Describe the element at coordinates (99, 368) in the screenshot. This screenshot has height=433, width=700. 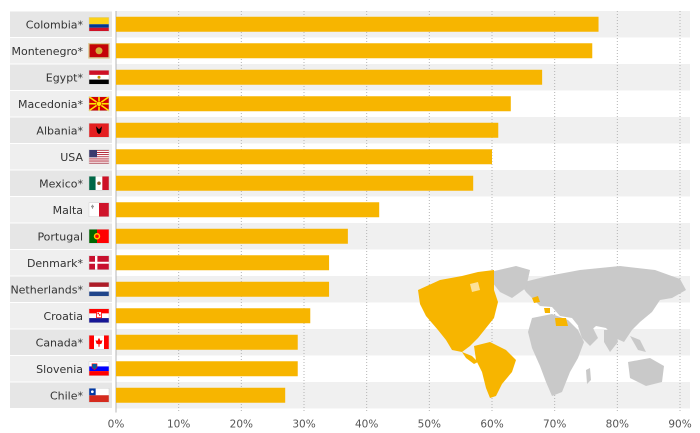
I see `flag-slovenia-icon` at that location.